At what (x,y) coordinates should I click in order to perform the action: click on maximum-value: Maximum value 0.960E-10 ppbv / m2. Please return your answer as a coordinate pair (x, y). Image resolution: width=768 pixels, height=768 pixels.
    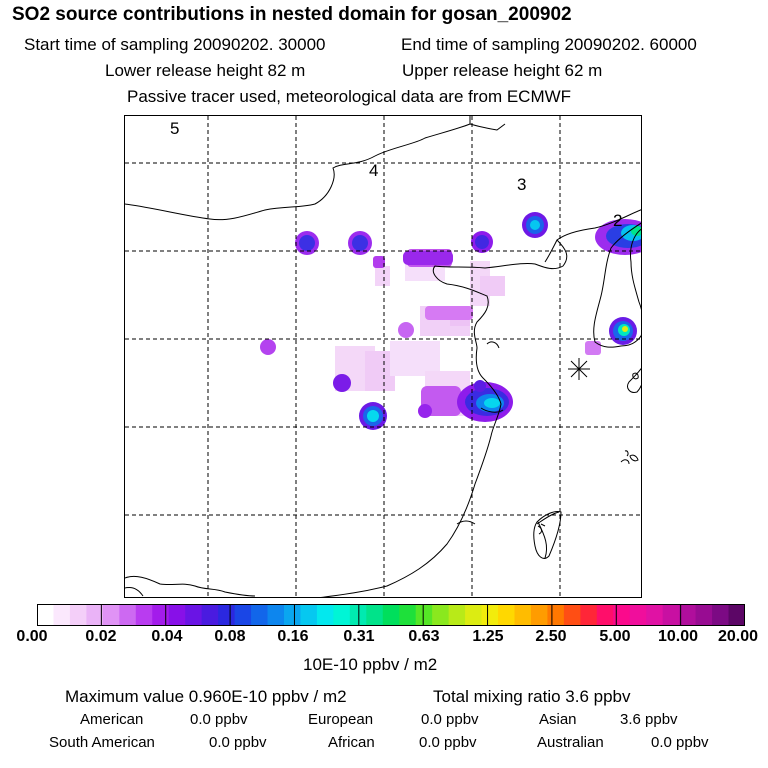
    Looking at the image, I should click on (206, 696).